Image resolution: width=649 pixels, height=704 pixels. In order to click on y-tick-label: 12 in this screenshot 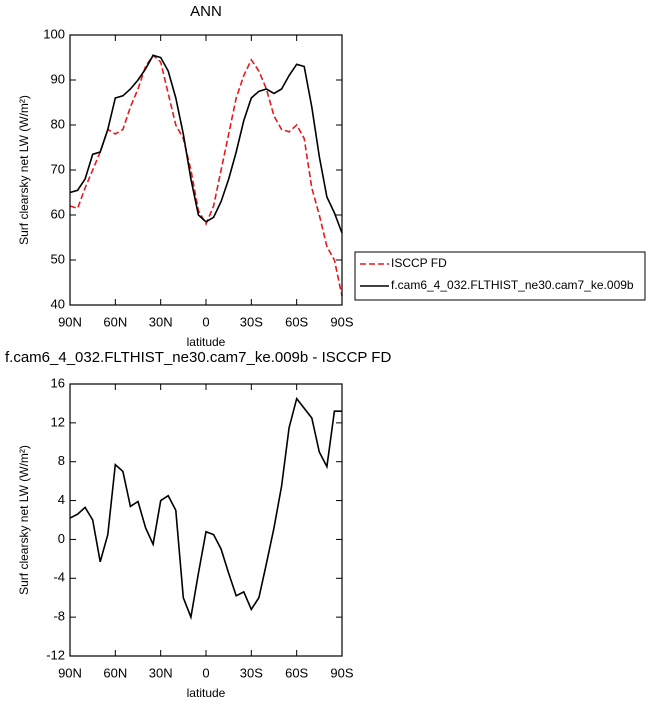, I will do `click(58, 421)`.